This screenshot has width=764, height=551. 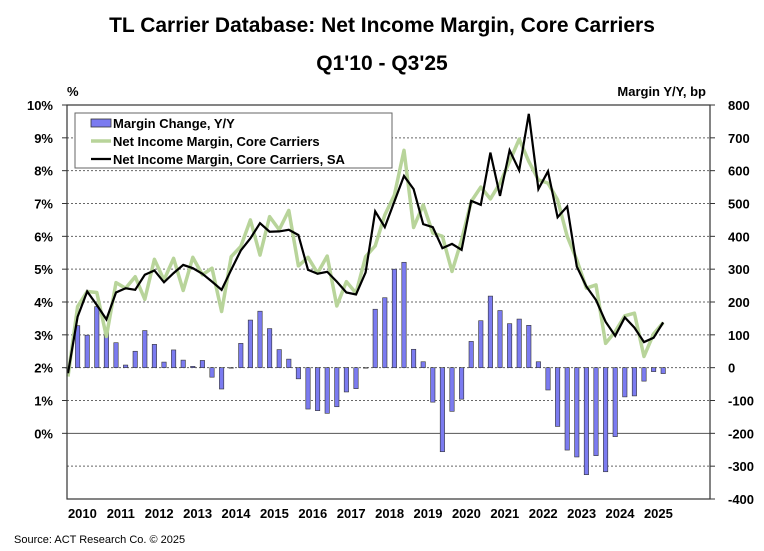 What do you see at coordinates (739, 335) in the screenshot?
I see `right-tick-label: 100` at bounding box center [739, 335].